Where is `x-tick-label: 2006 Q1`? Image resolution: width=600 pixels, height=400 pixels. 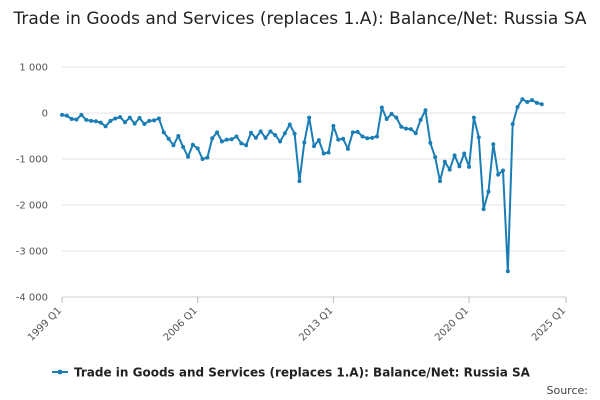 x-tick-label: 2006 Q1 is located at coordinates (181, 324).